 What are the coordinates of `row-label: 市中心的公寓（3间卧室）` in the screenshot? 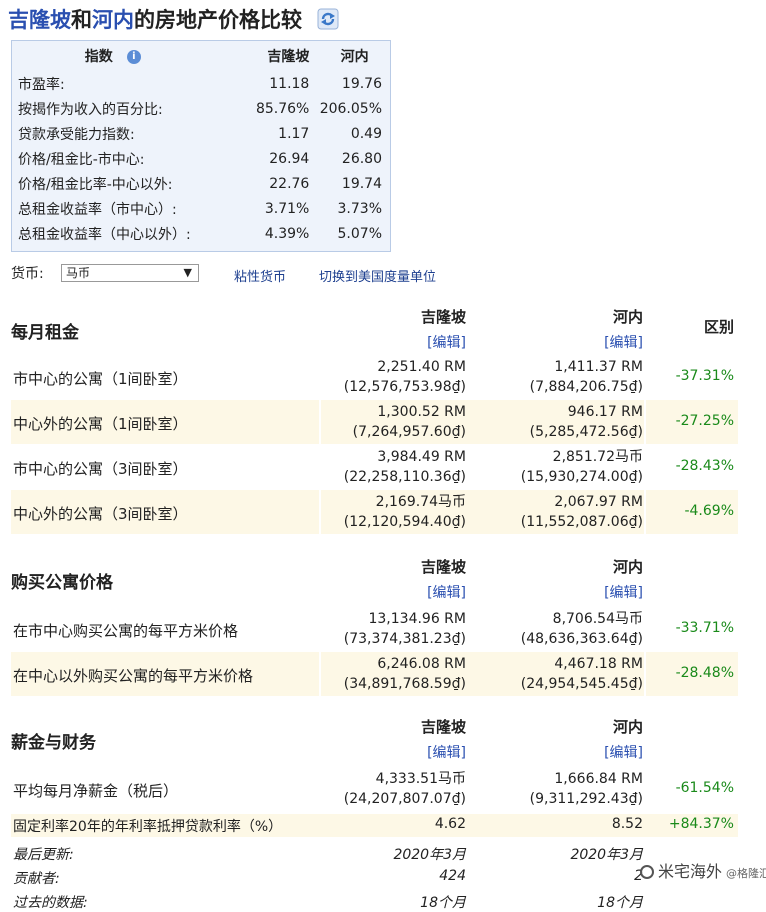 It's located at (100, 469).